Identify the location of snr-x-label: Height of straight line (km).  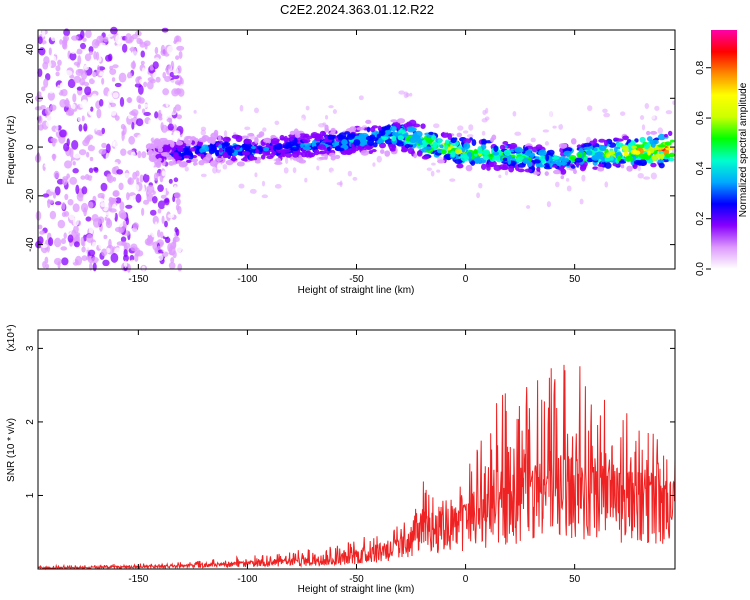
(356, 589).